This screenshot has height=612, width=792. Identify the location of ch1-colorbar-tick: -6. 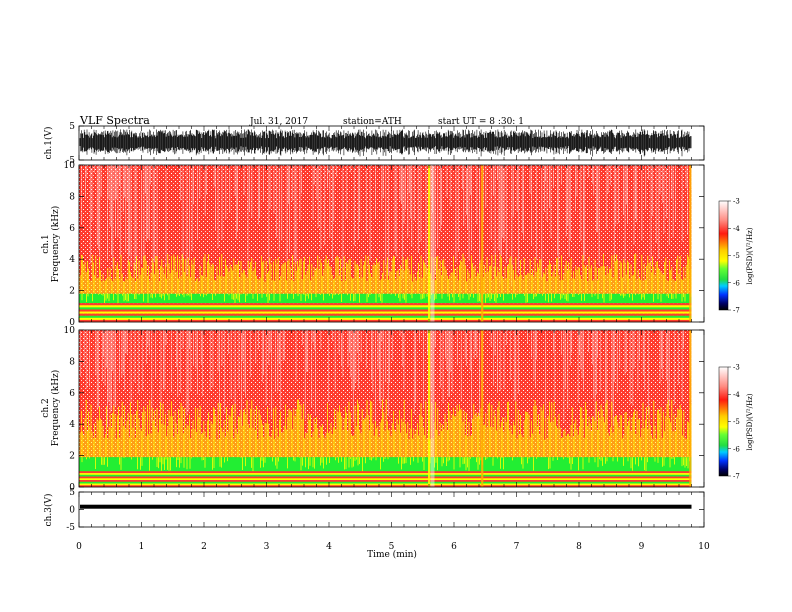
(736, 283).